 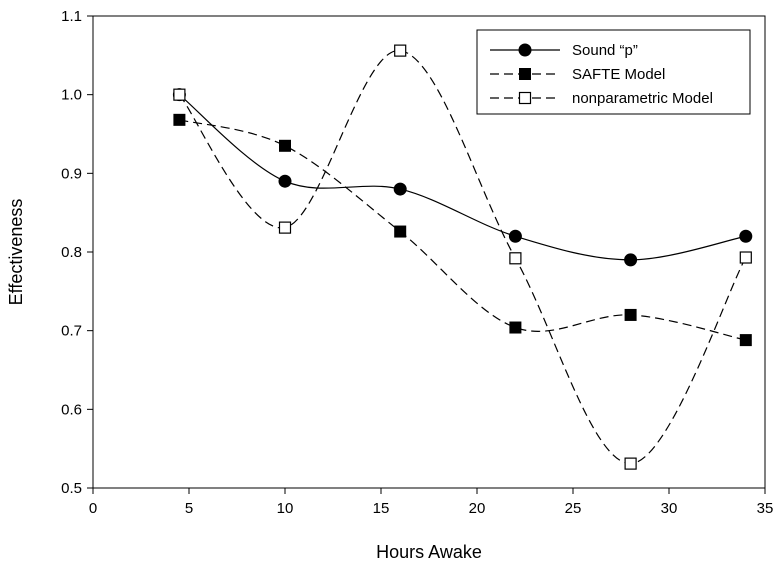 I want to click on y-tick-label: 0.9, so click(x=71, y=173).